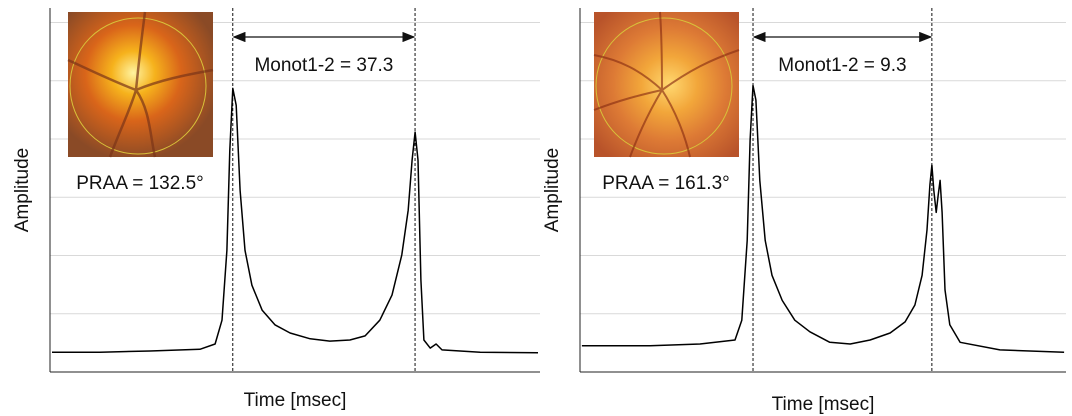  I want to click on interval-label: Monot1-2 = 9.3, so click(842, 65).